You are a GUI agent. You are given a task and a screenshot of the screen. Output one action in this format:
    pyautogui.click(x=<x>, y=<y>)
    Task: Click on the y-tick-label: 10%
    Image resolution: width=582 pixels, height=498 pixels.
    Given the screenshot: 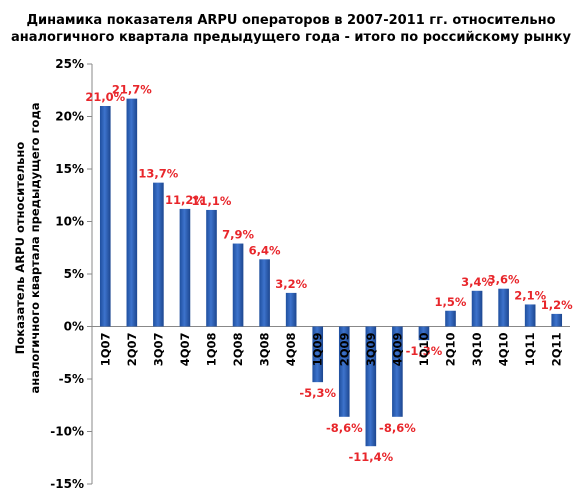 What is the action you would take?
    pyautogui.click(x=69, y=222)
    